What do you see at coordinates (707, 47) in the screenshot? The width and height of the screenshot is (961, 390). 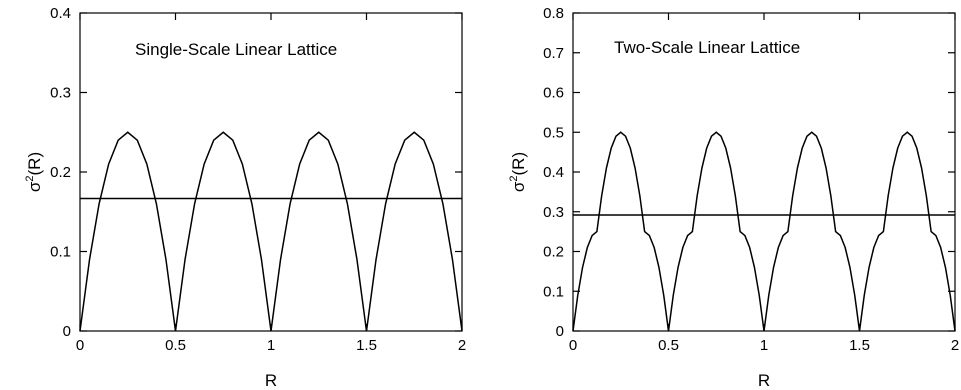 I see `chart-title: Two-Scale Linear Lattice` at bounding box center [707, 47].